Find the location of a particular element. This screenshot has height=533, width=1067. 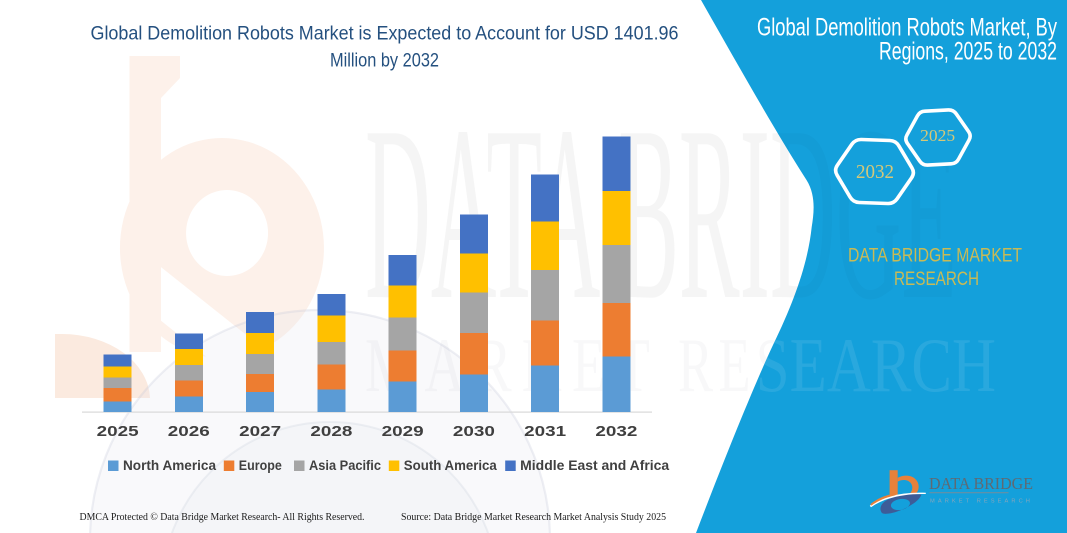

svg-text: RESEARCH is located at coordinates (936, 279).